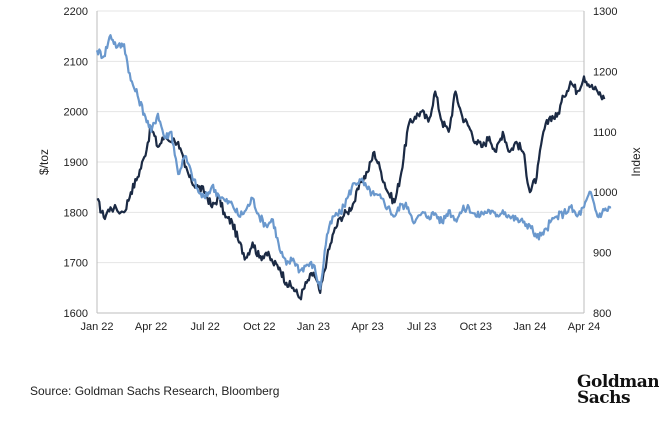 This screenshot has width=659, height=421. I want to click on brand-logo: Goldman Sachs, so click(618, 390).